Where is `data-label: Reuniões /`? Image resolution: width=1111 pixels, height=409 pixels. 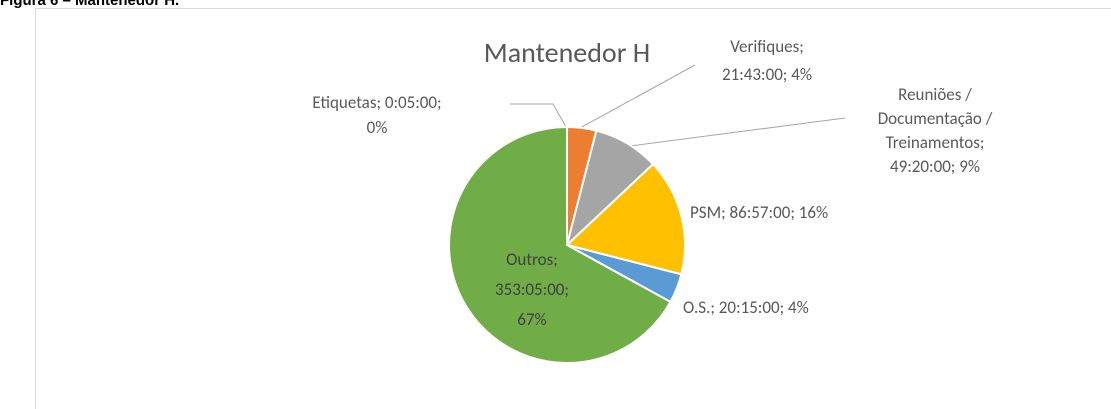
data-label: Reuniões / is located at coordinates (935, 94).